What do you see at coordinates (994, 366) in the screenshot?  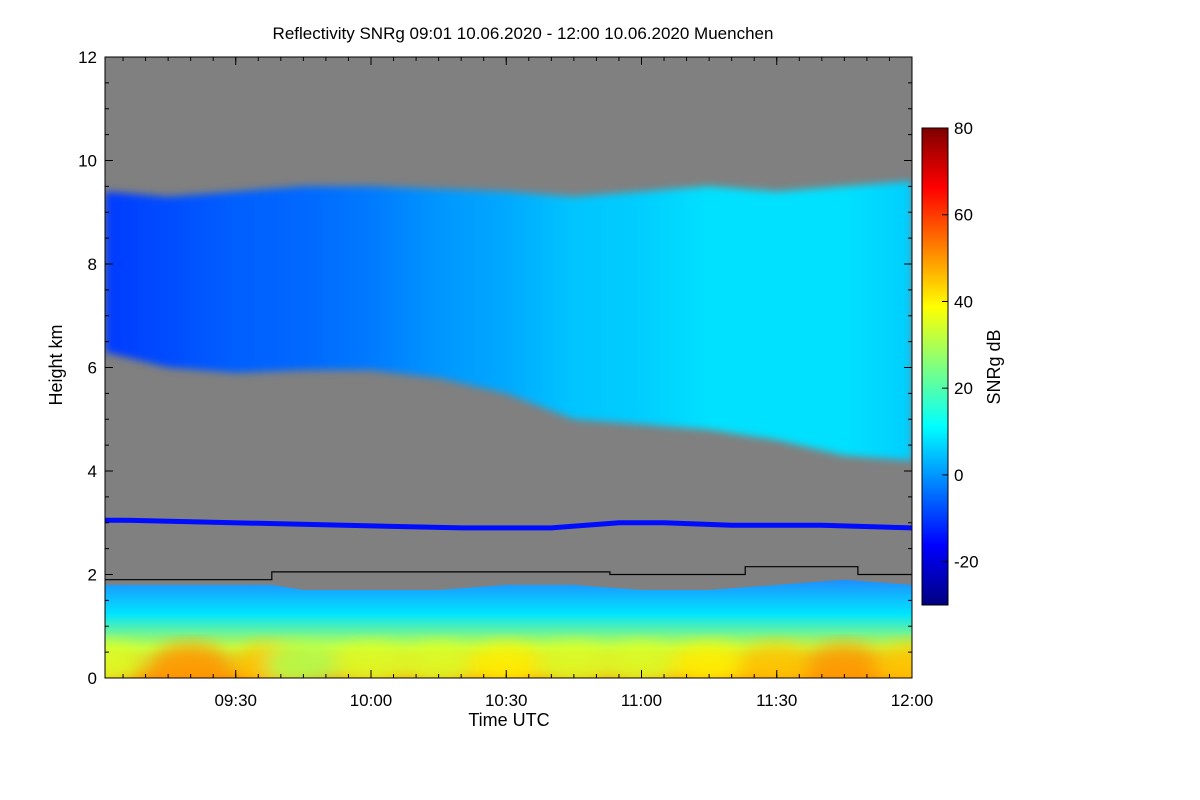 I see `colorbar-label: SNRg dB` at bounding box center [994, 366].